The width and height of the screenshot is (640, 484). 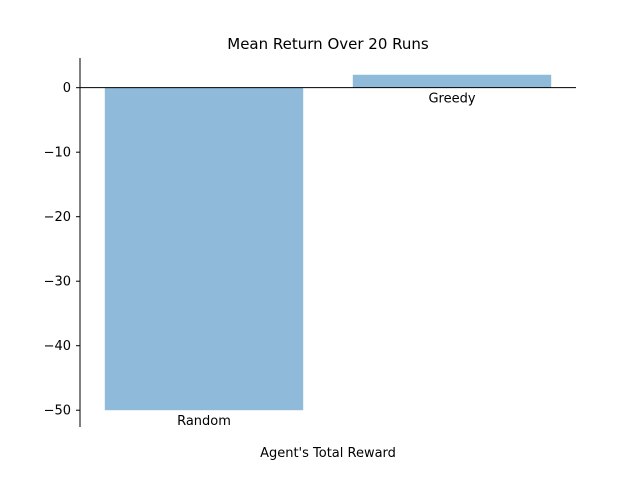 What do you see at coordinates (62, 250) in the screenshot?
I see `y-ticks-group: 0 −10 −20 −30 −40 −50` at bounding box center [62, 250].